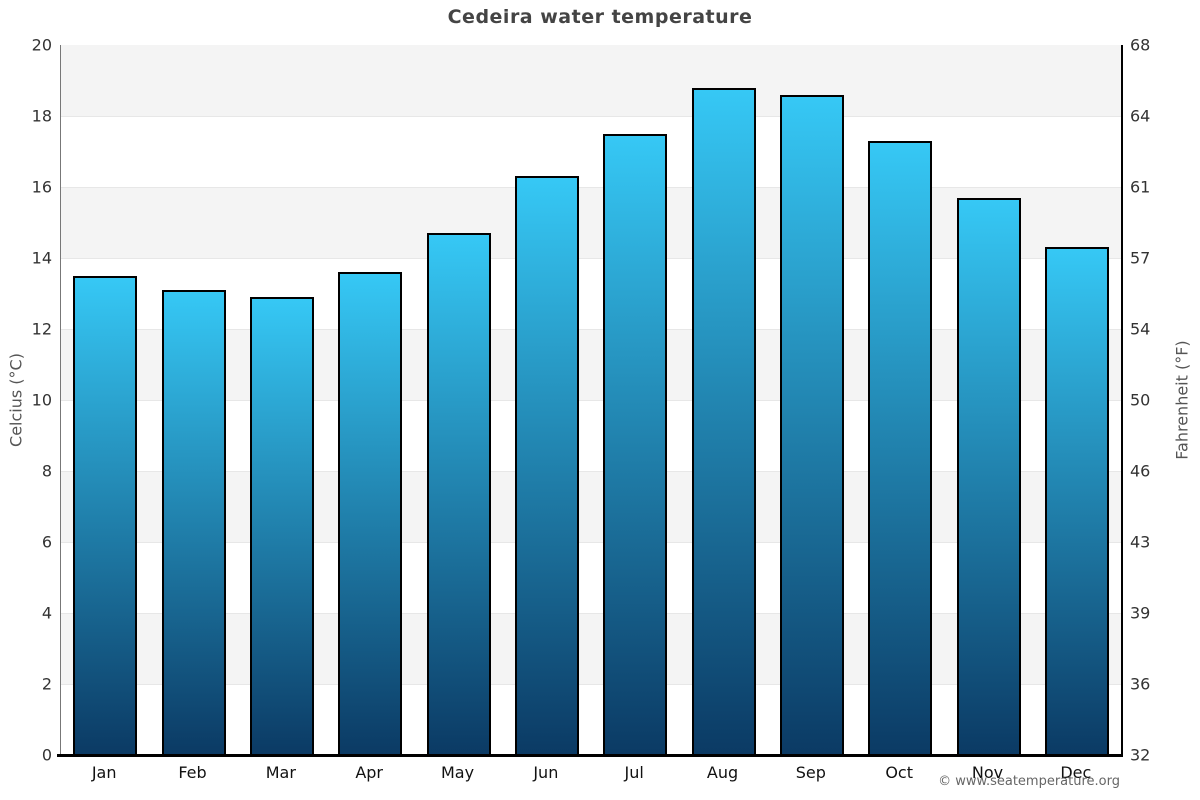 The width and height of the screenshot is (1200, 800). What do you see at coordinates (723, 421) in the screenshot?
I see `bar-aug` at bounding box center [723, 421].